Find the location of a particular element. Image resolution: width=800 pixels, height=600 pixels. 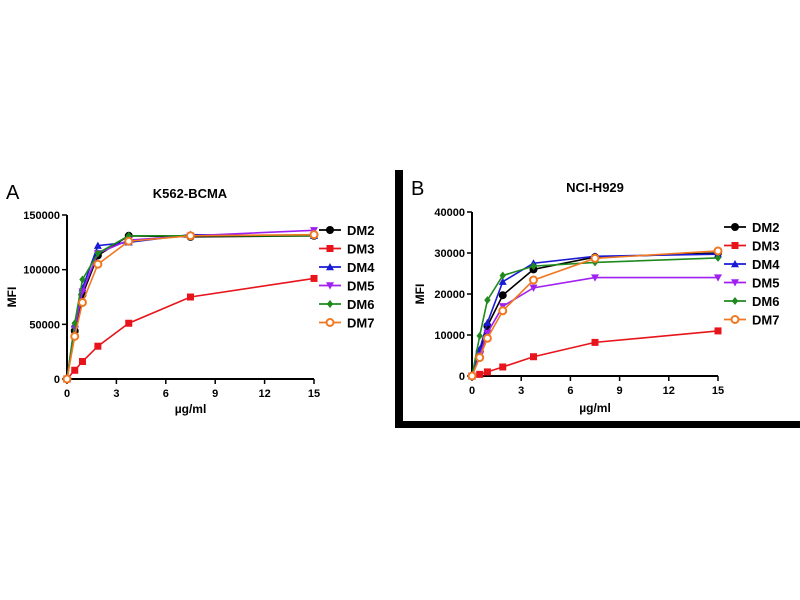

y-tick-label: 50000 is located at coordinates (44, 325).